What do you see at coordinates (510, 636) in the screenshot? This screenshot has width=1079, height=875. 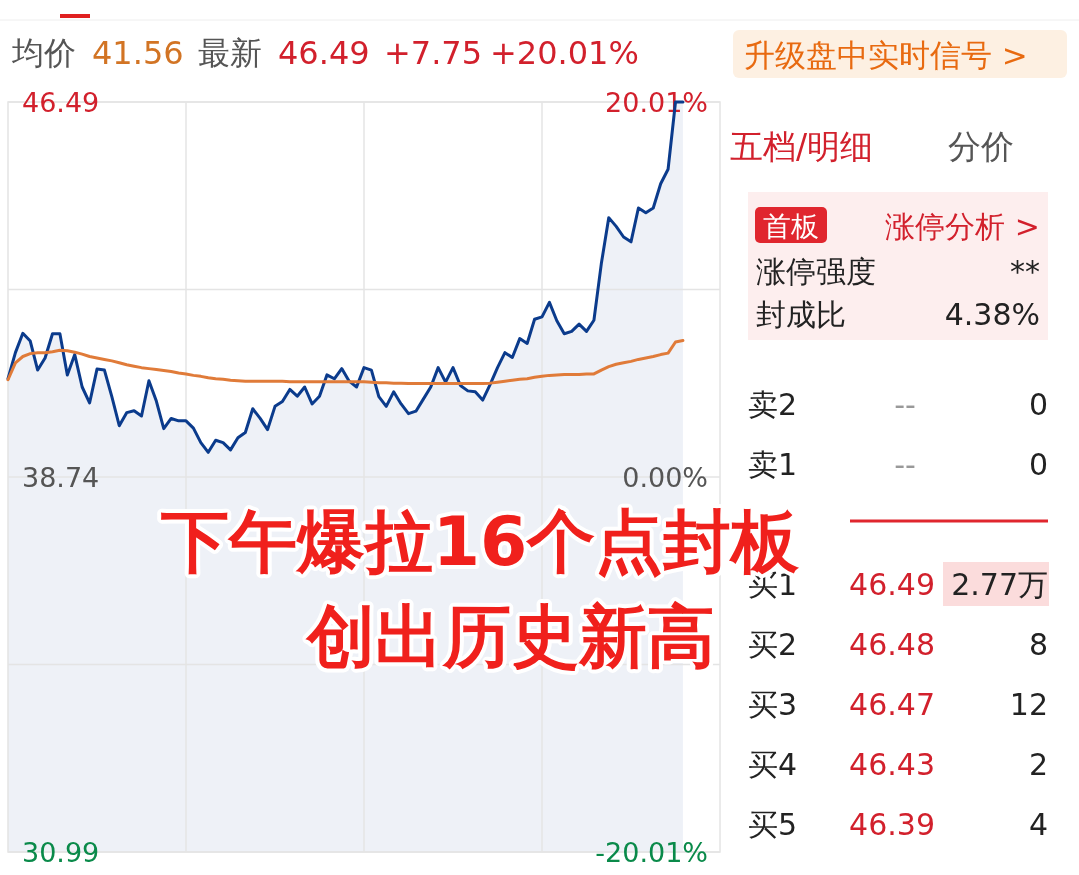 I see `text: 创出历史新高` at bounding box center [510, 636].